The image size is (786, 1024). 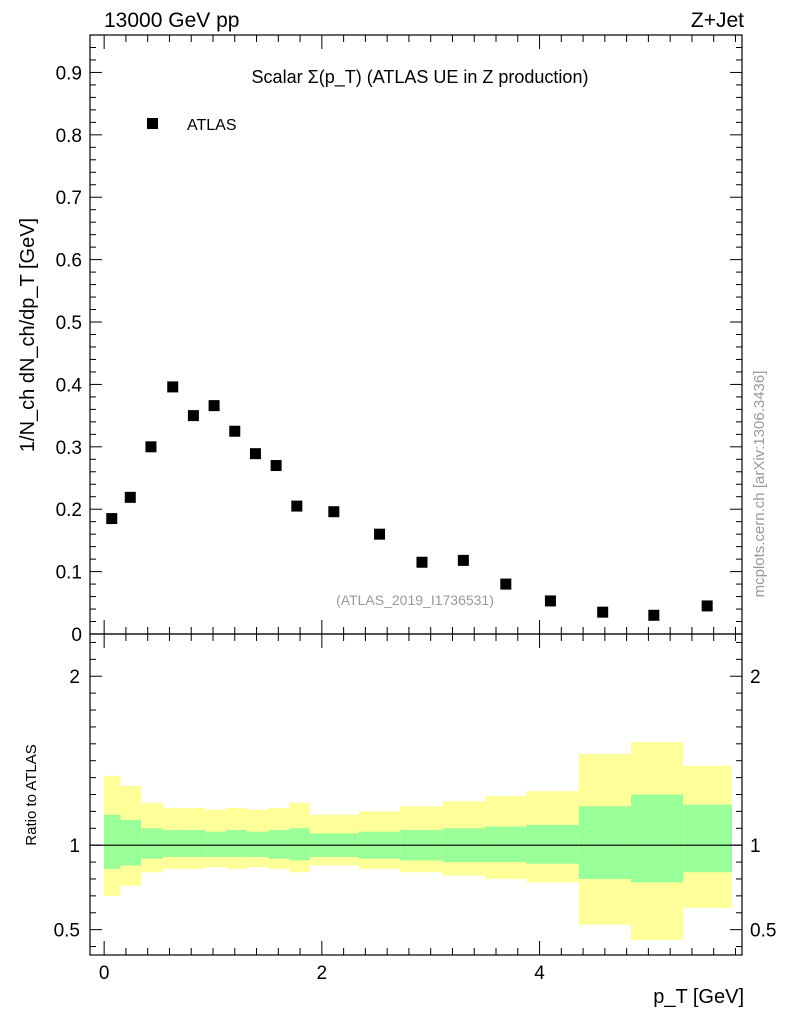 What do you see at coordinates (69, 510) in the screenshot?
I see `y-tick-label: 0.2` at bounding box center [69, 510].